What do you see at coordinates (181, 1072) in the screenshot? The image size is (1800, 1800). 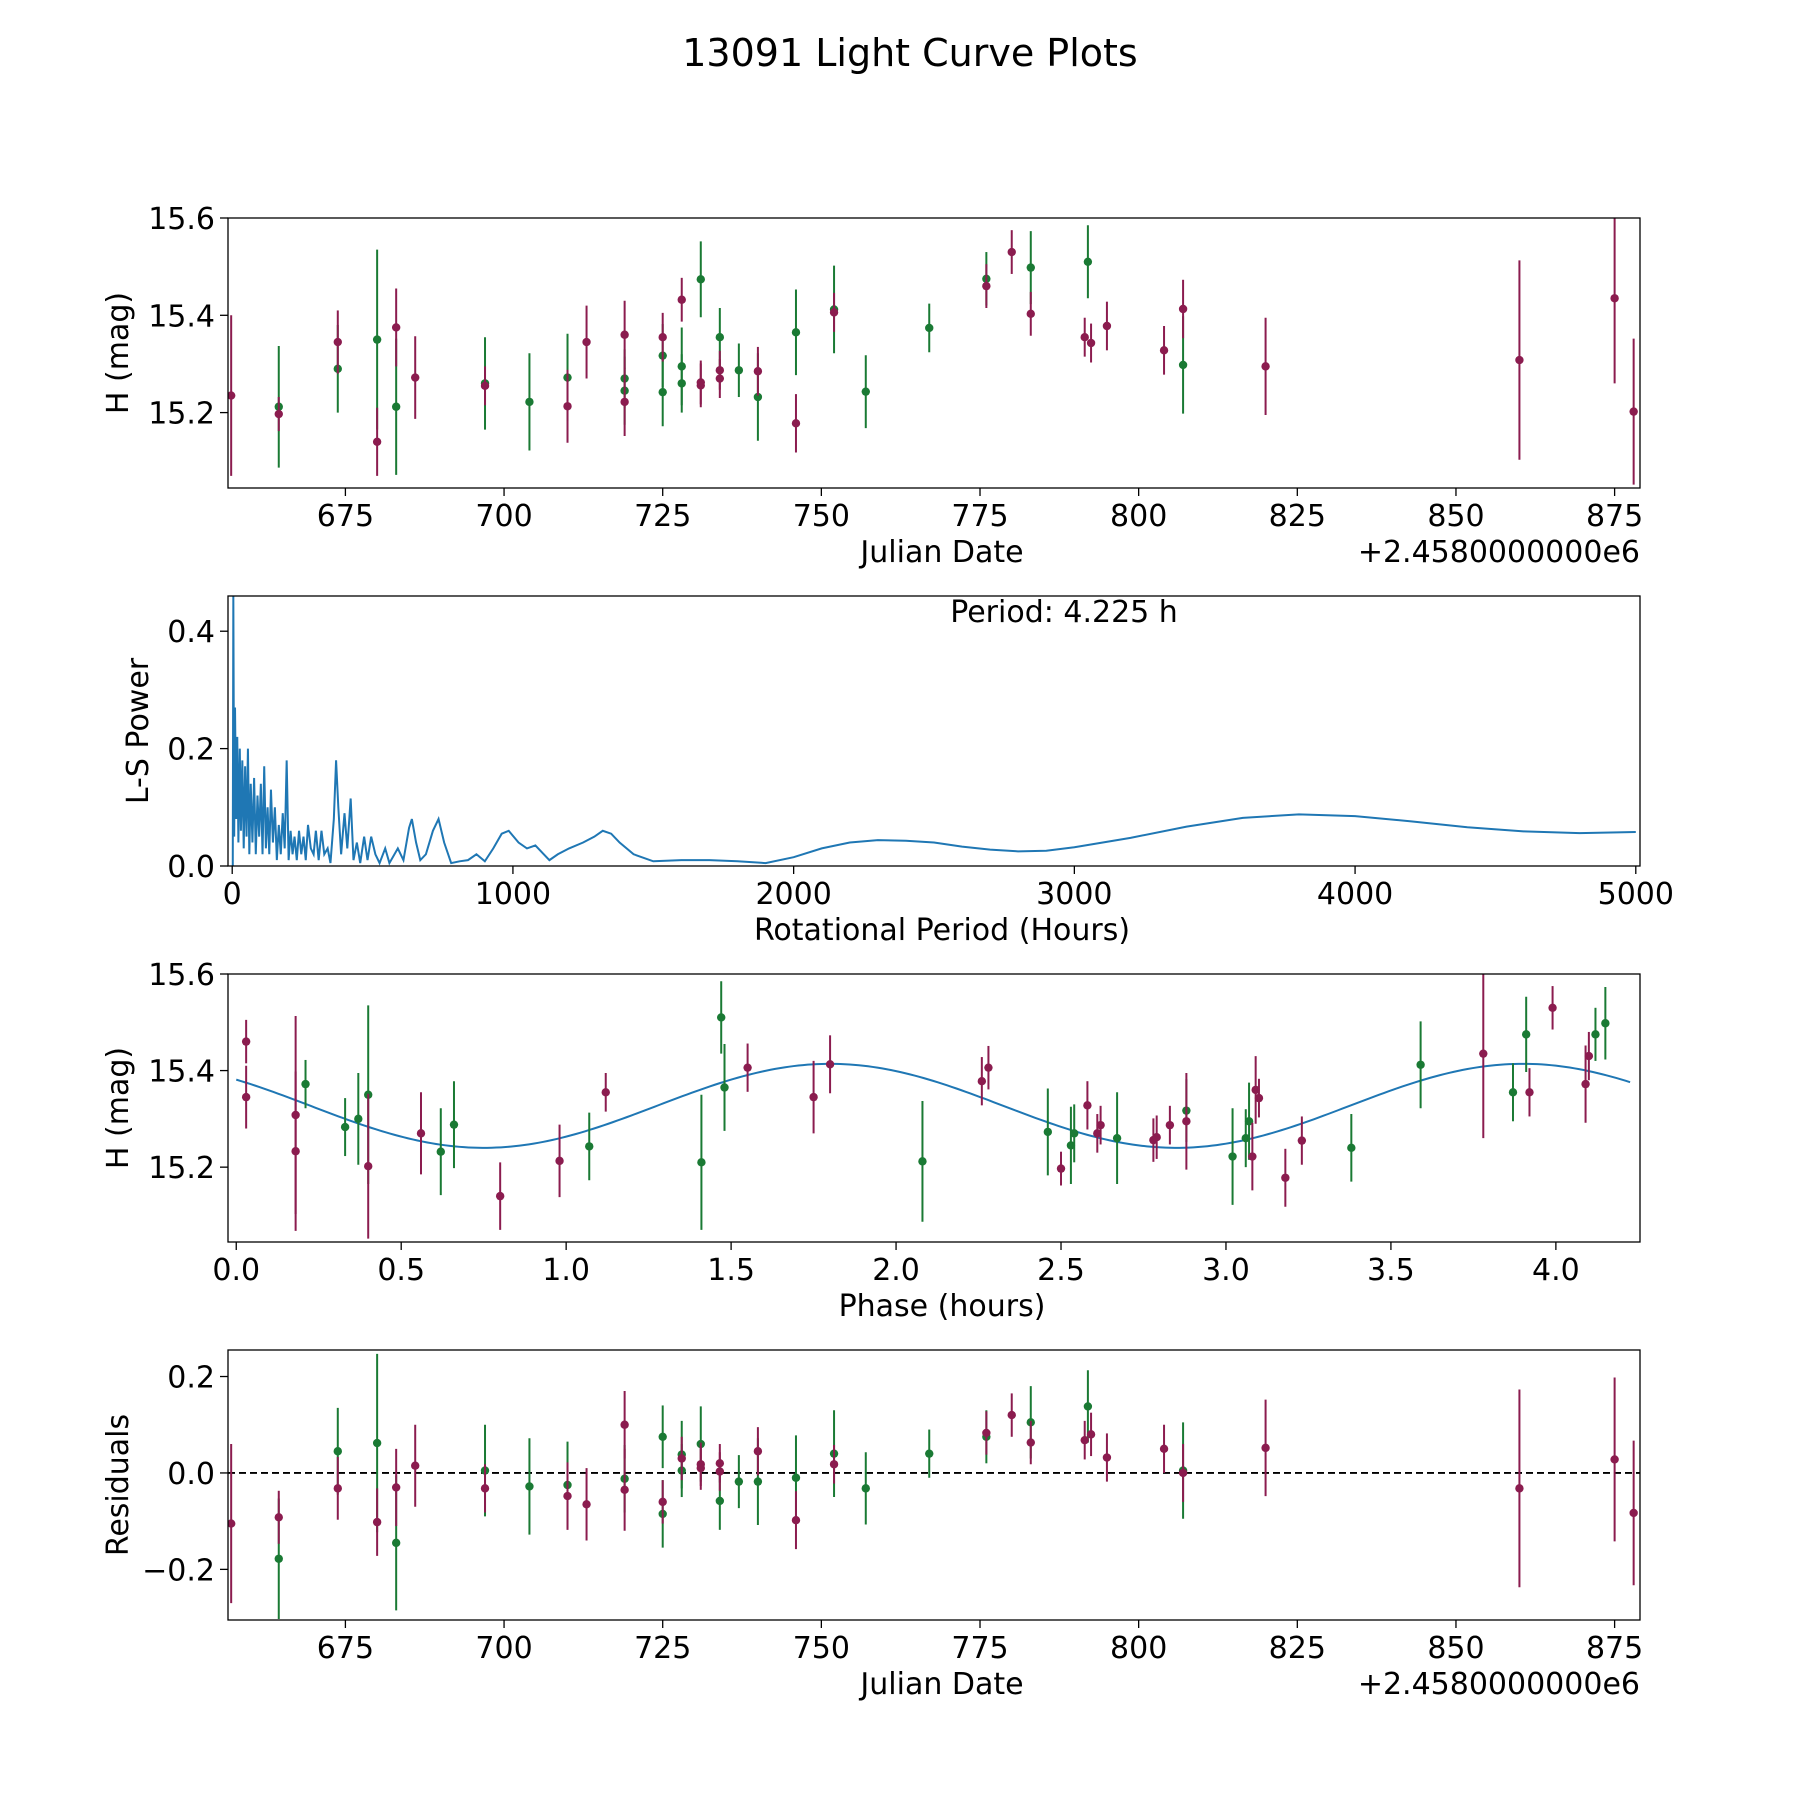 I see `y-tick-label: 15.4` at bounding box center [181, 1072].